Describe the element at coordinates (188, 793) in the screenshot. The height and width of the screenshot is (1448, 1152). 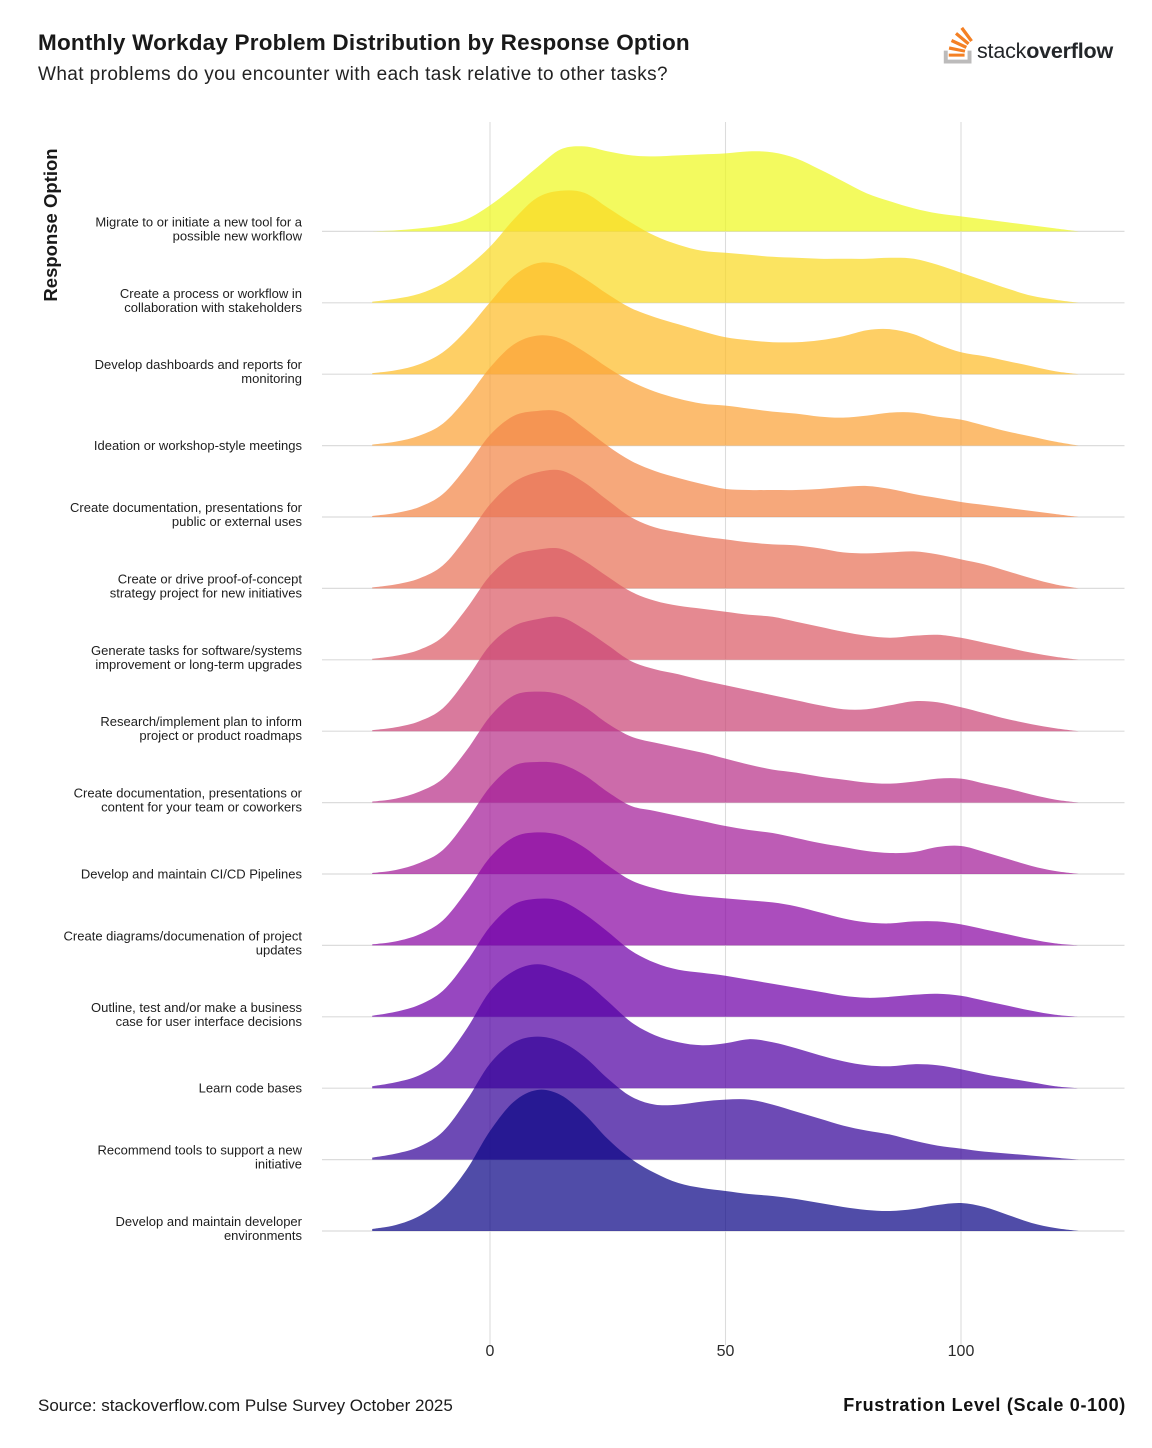
I see `svg-text:Create documentation, presenta: Create documentation, presentations or` at that location.